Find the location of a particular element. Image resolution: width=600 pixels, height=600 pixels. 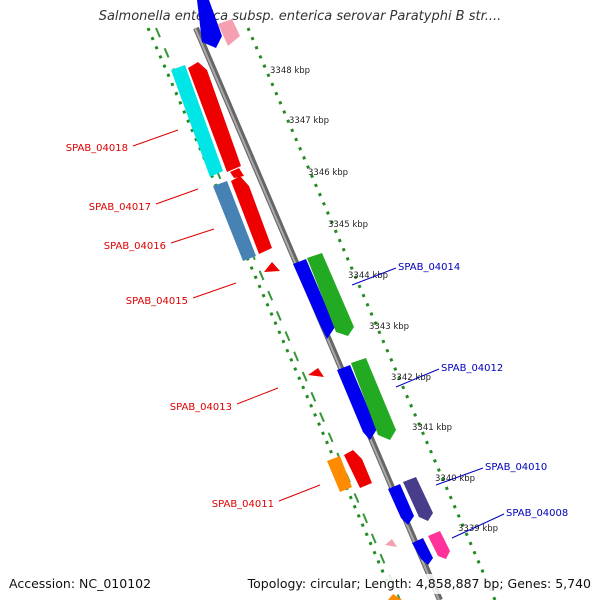

kbp-tick-label: 3347 kbp is located at coordinates (309, 121).